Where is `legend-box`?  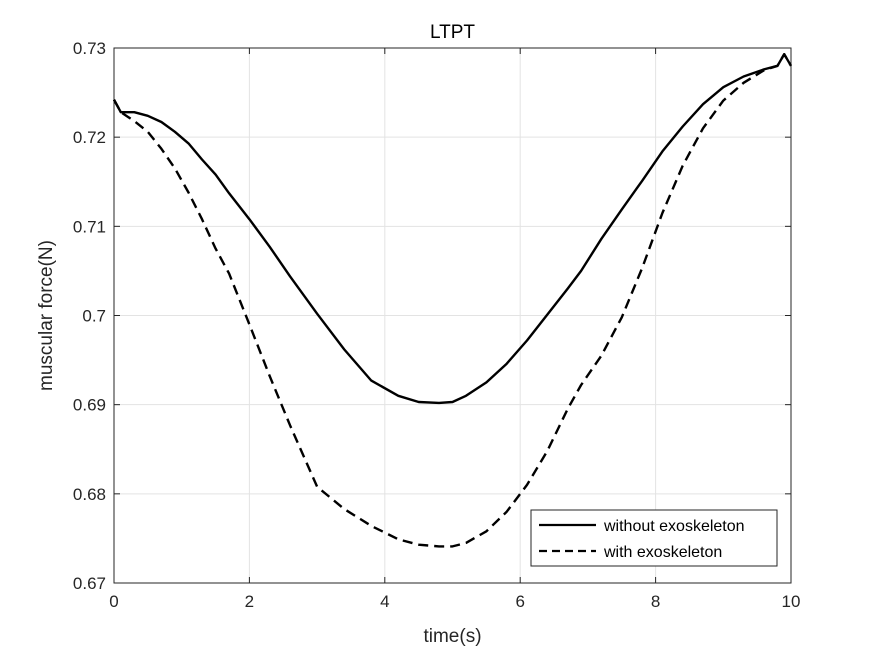 legend-box is located at coordinates (654, 538).